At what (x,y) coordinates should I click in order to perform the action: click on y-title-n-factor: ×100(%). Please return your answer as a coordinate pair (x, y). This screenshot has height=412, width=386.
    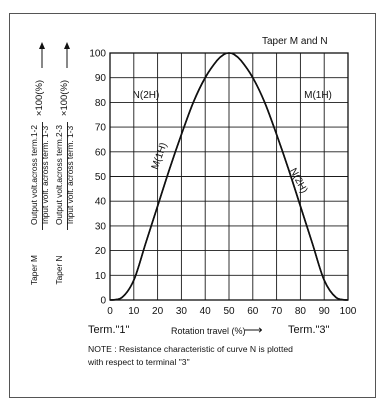
    Looking at the image, I should click on (64, 98).